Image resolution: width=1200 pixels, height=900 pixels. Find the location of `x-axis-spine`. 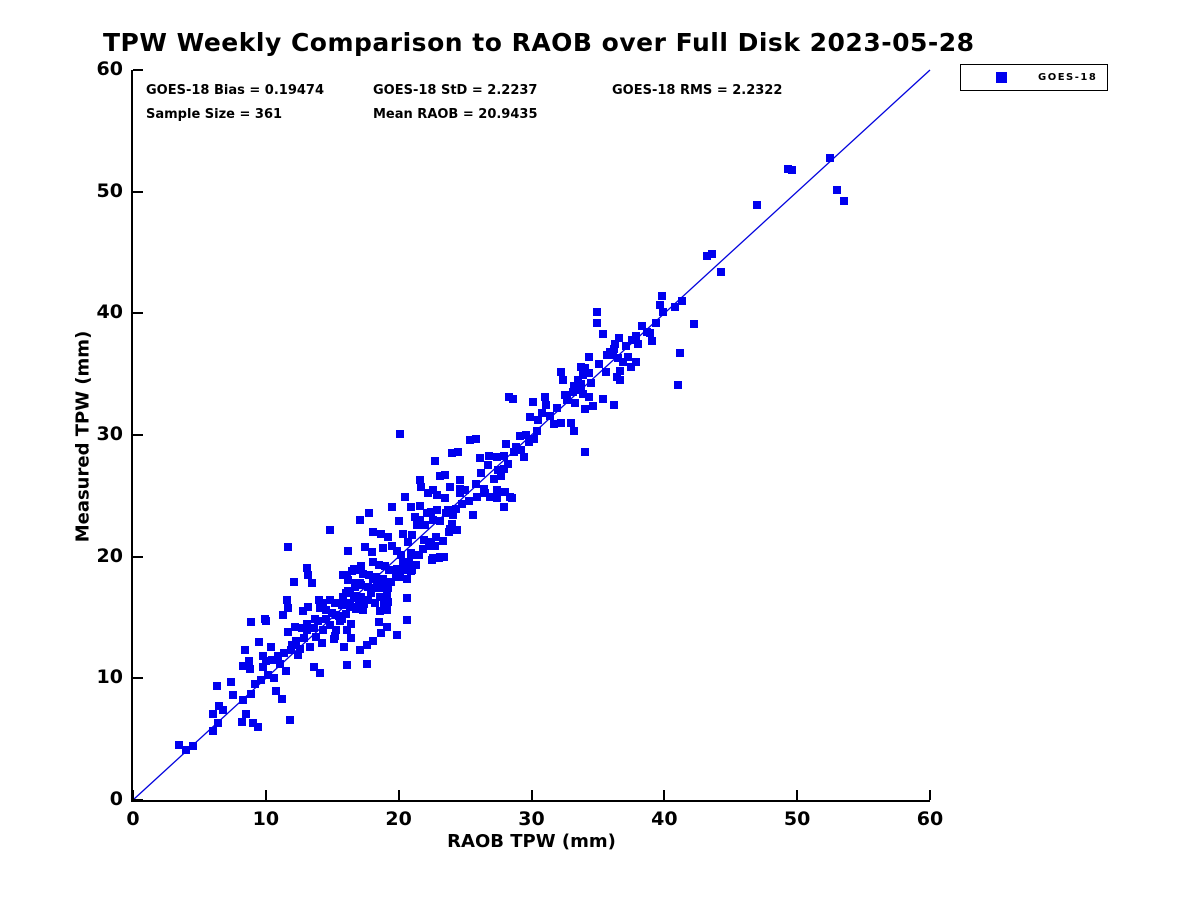

x-axis-spine is located at coordinates (530, 801).